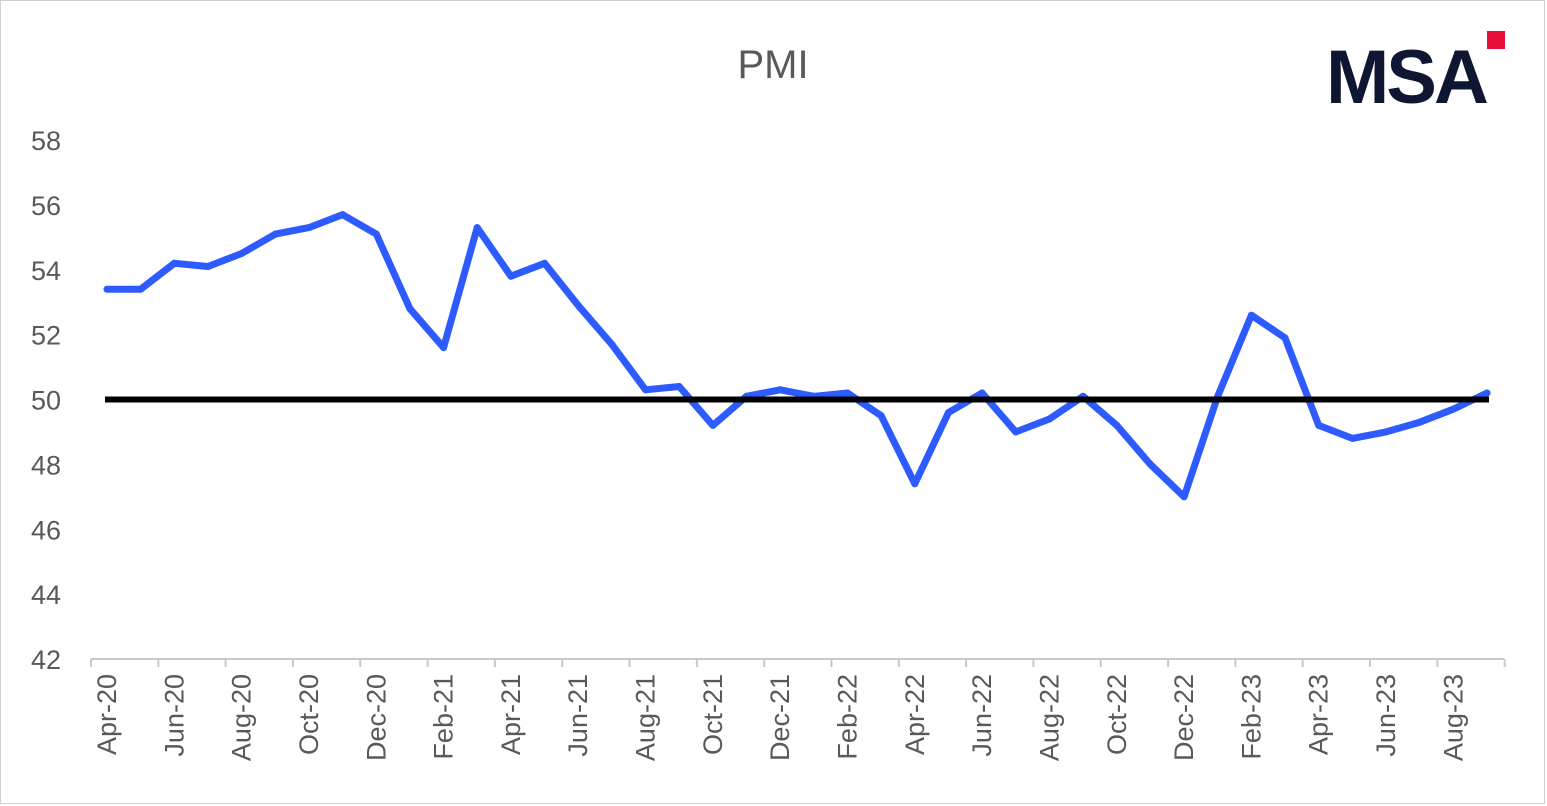 The width and height of the screenshot is (1547, 806). I want to click on y-tick-label: 54, so click(46, 271).